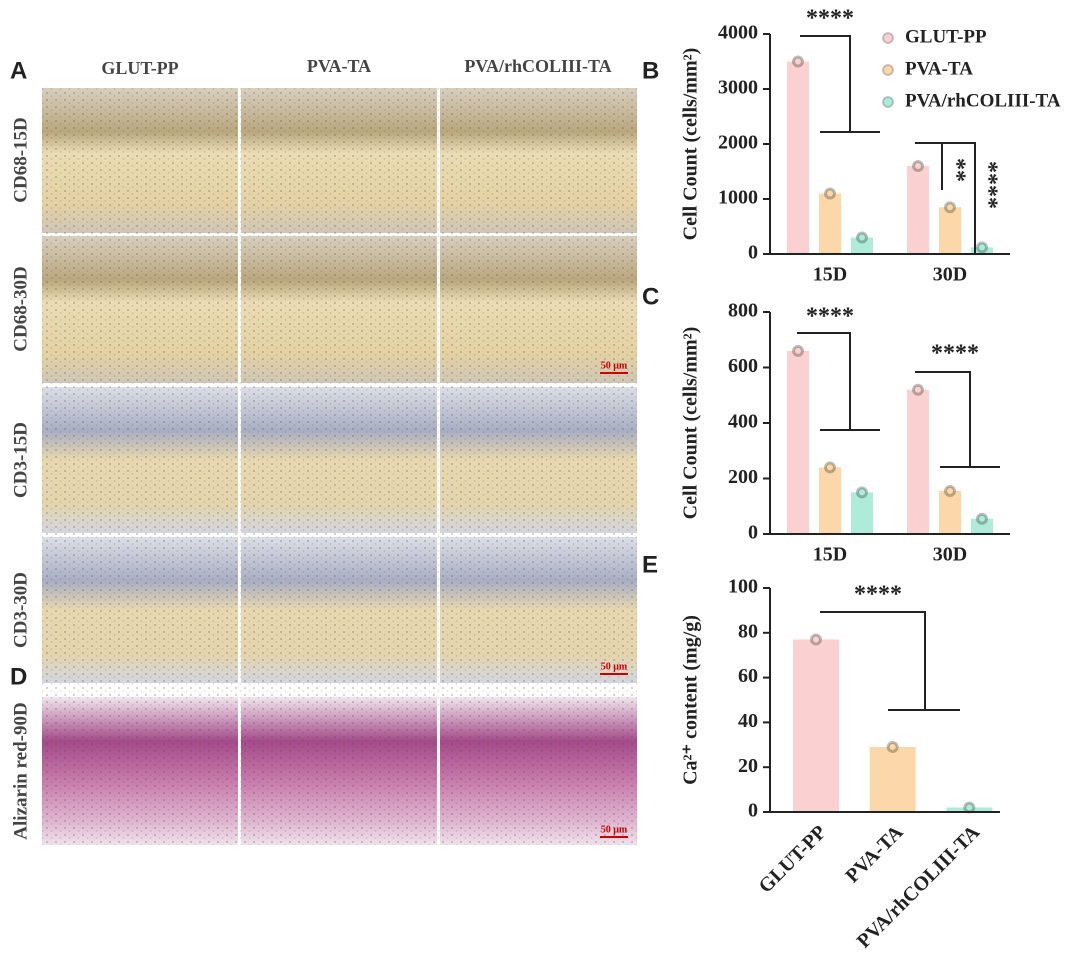  Describe the element at coordinates (18, 676) in the screenshot. I see `panel-label: D` at that location.